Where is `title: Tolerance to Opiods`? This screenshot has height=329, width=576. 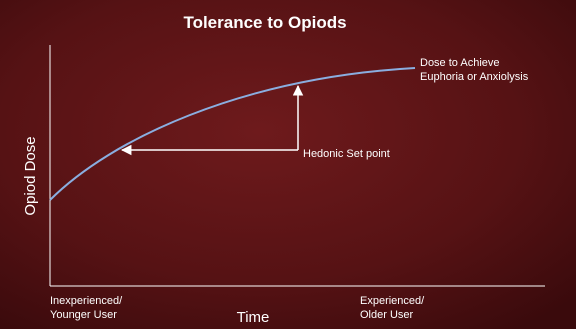 title: Tolerance to Opiods is located at coordinates (264, 22).